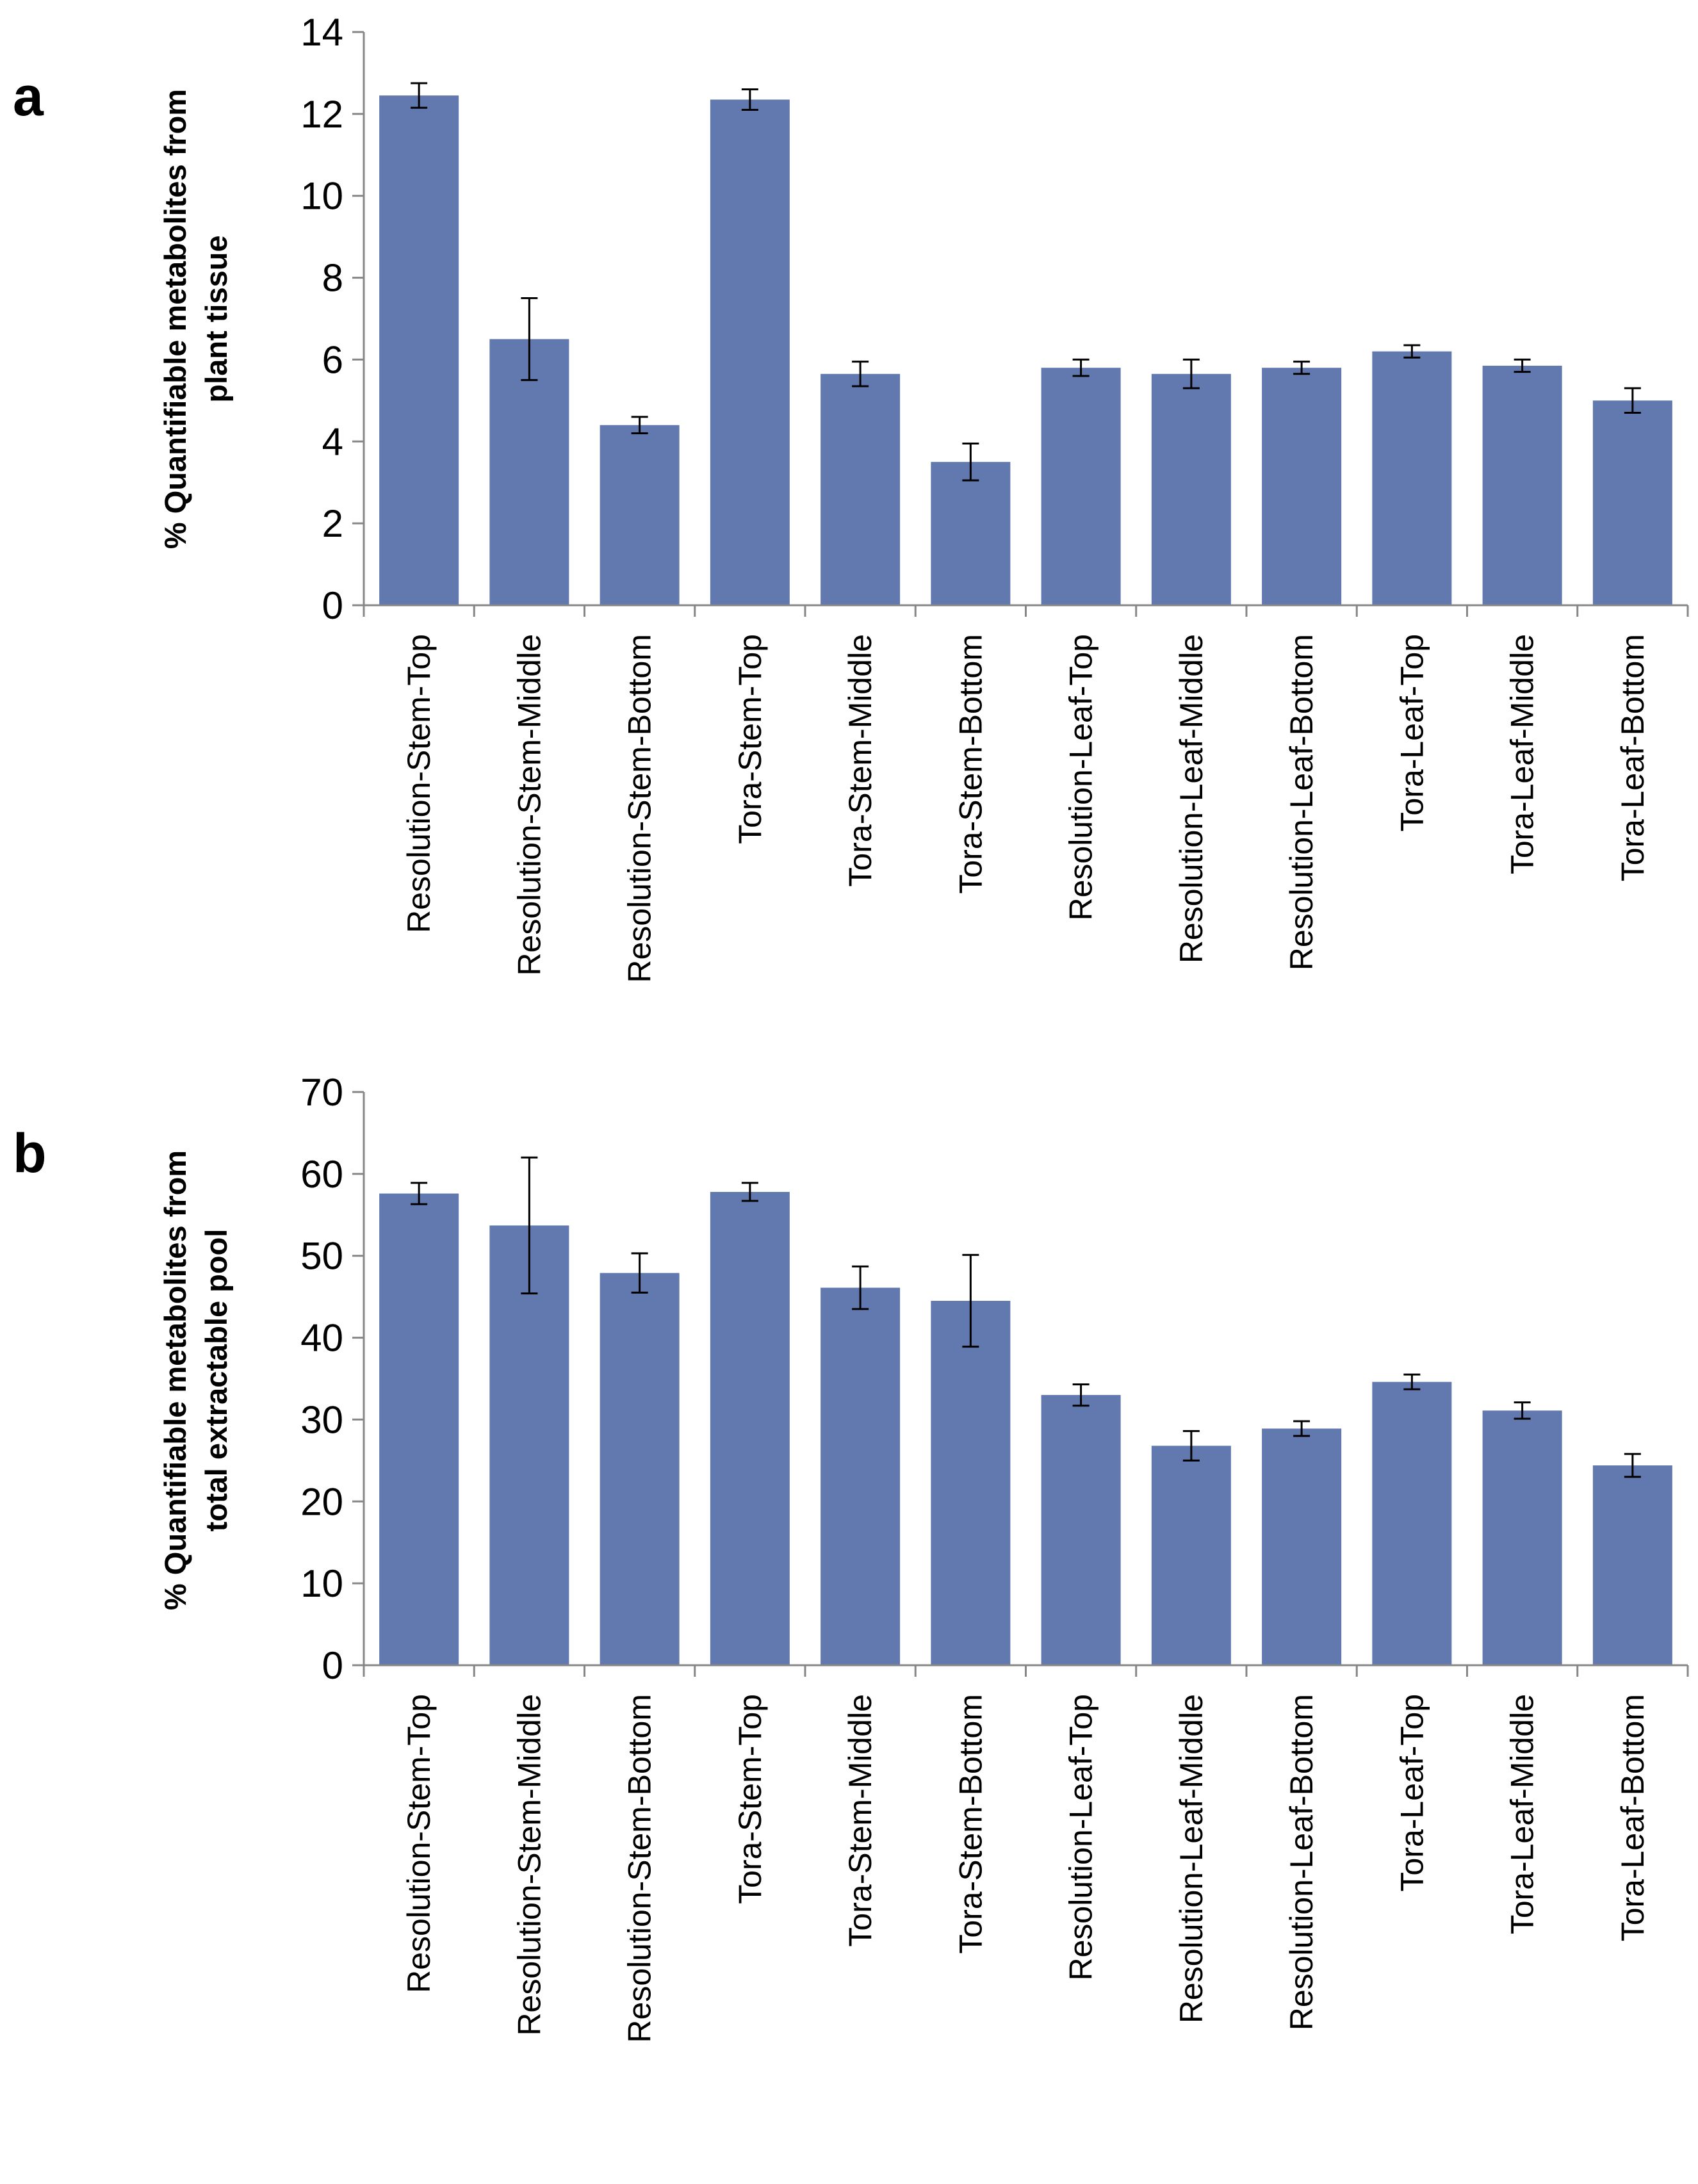  I want to click on y-tick-label: 4, so click(332, 441).